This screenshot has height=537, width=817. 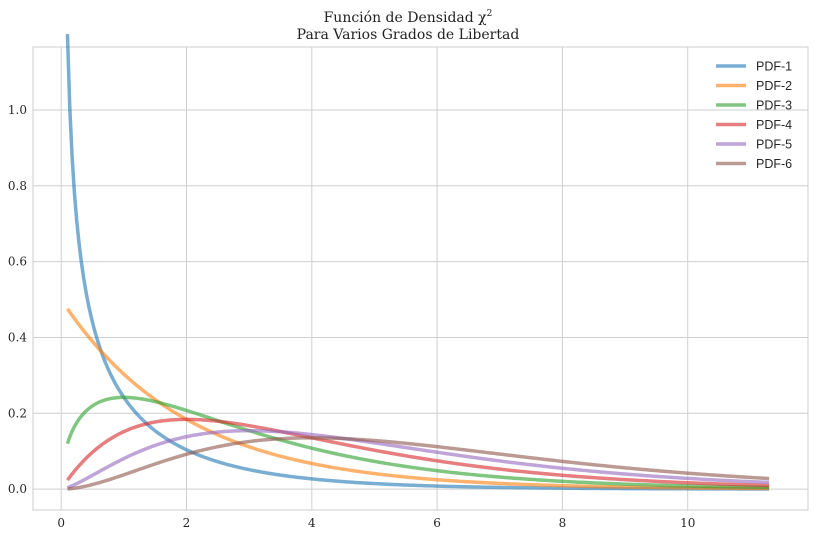 What do you see at coordinates (17, 413) in the screenshot?
I see `y-tick-label: 0.2` at bounding box center [17, 413].